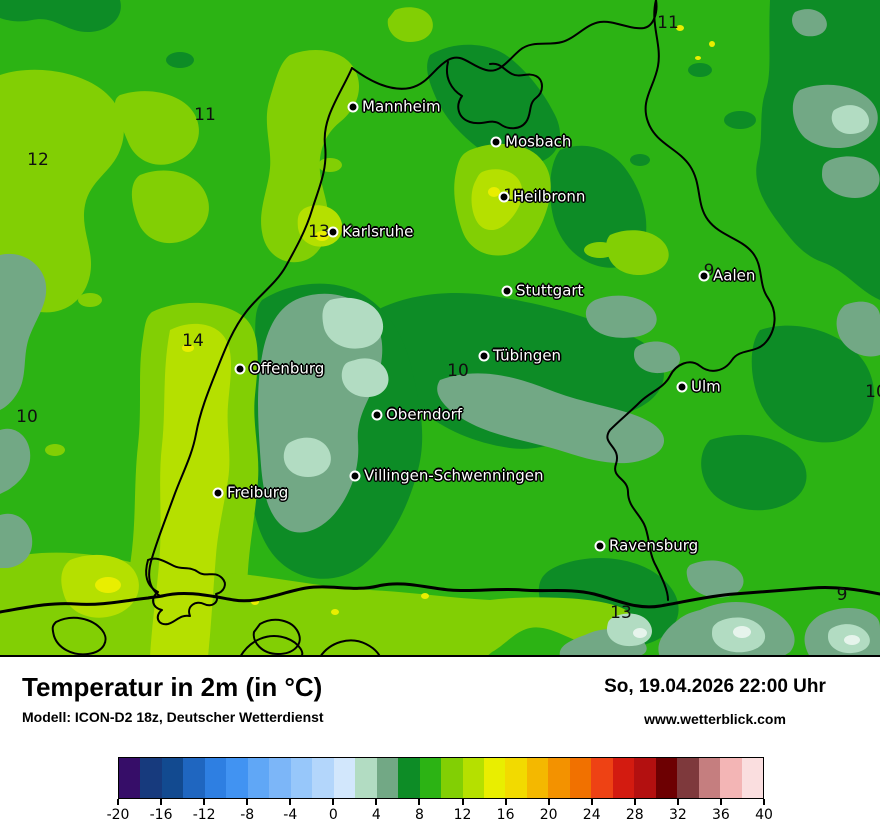 The height and width of the screenshot is (830, 880). Describe the element at coordinates (250, 332) in the screenshot. I see `border-rhine-france` at that location.